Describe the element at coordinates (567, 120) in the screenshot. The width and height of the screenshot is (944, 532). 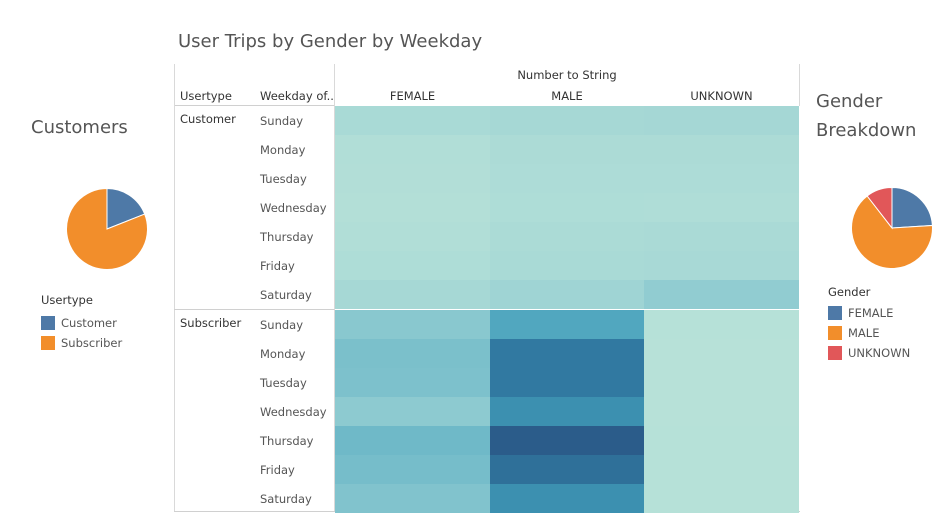
I see `heatmap-cell-customer-sunday-male` at that location.